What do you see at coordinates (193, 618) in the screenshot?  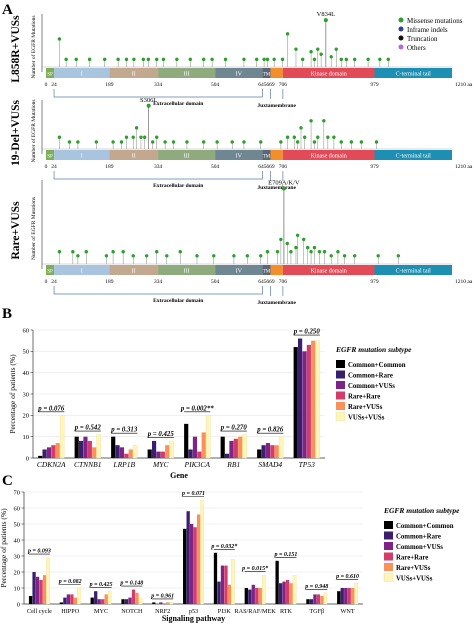 I see `x-axis-label: Signaling pathway` at bounding box center [193, 618].